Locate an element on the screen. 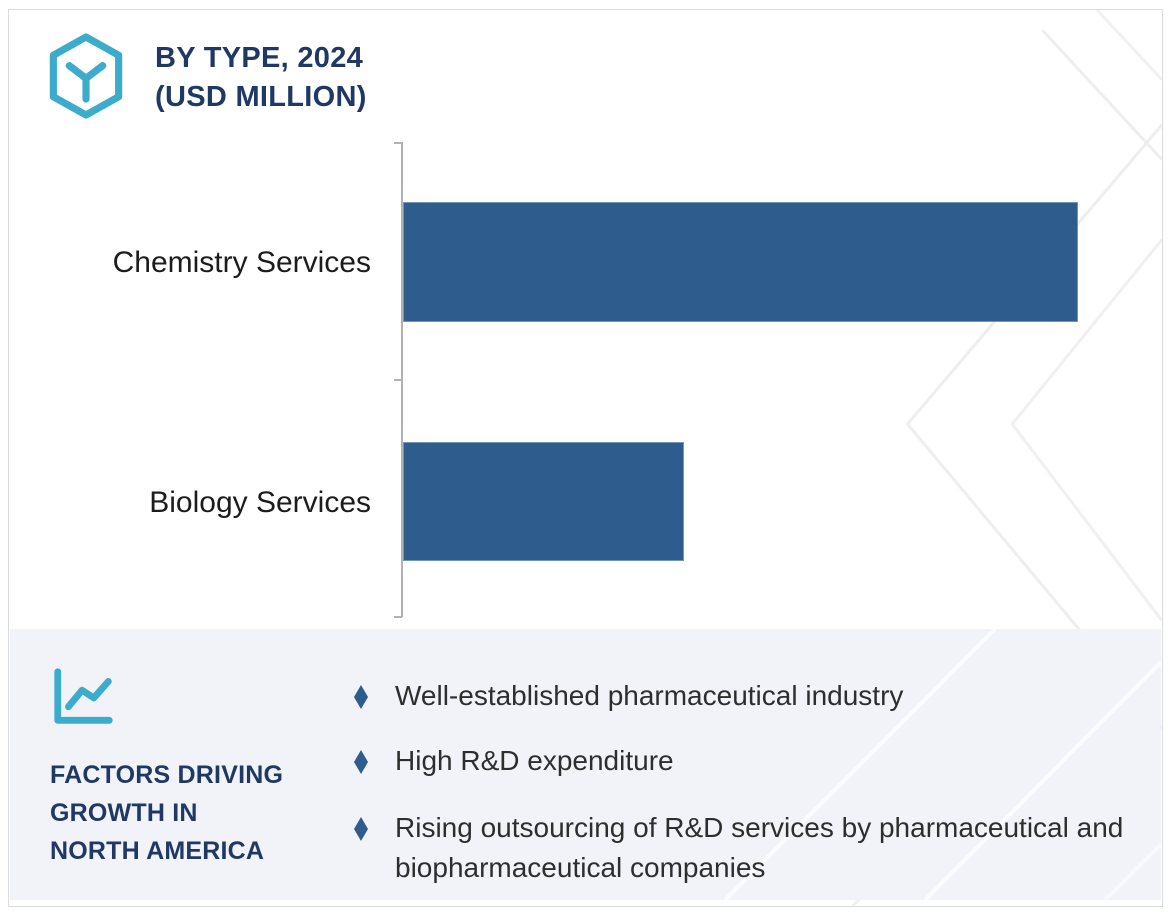  chart-title-block: BY TYPE, 2024 (USD MILLION) is located at coordinates (261, 78).